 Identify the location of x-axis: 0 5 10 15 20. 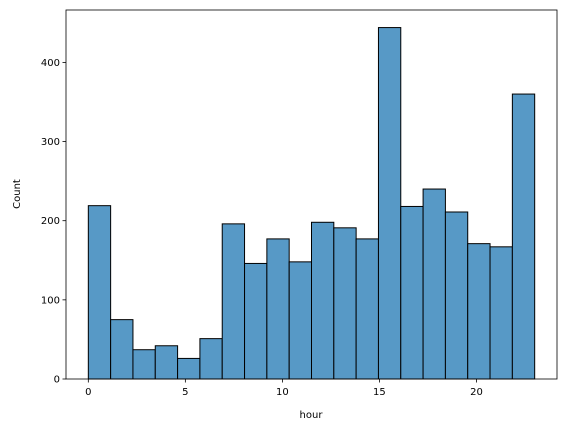
(284, 388).